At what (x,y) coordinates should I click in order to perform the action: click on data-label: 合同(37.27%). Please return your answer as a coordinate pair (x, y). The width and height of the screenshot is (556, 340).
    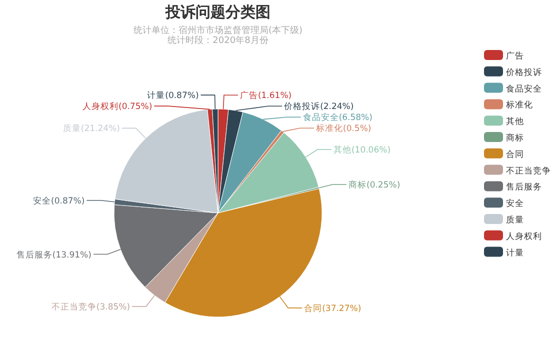
    Looking at the image, I should click on (333, 308).